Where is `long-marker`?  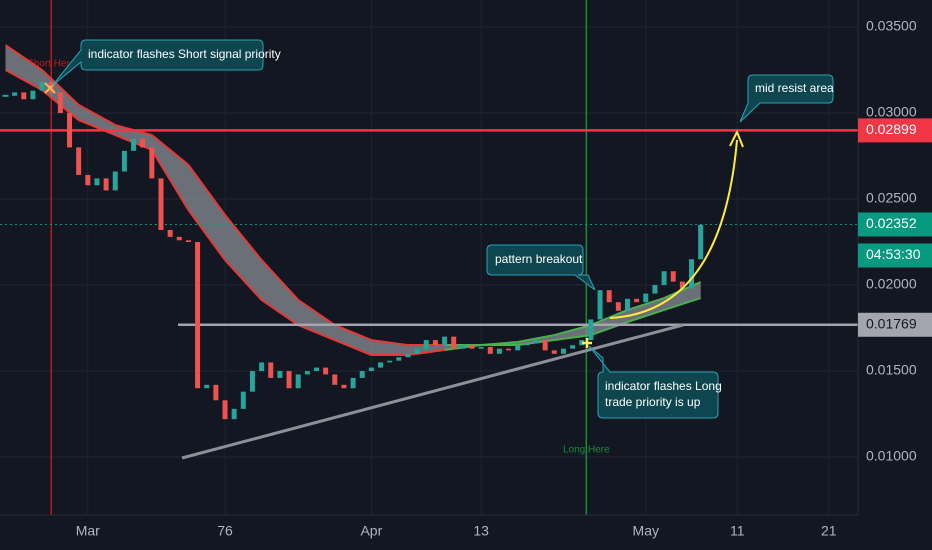
long-marker is located at coordinates (587, 343).